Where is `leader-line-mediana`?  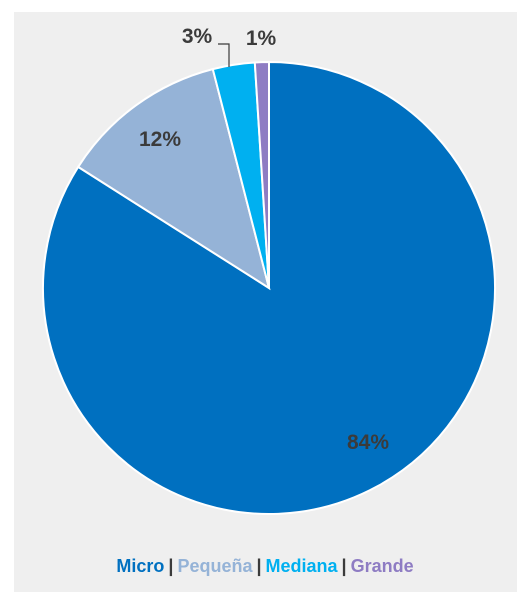 leader-line-mediana is located at coordinates (224, 55).